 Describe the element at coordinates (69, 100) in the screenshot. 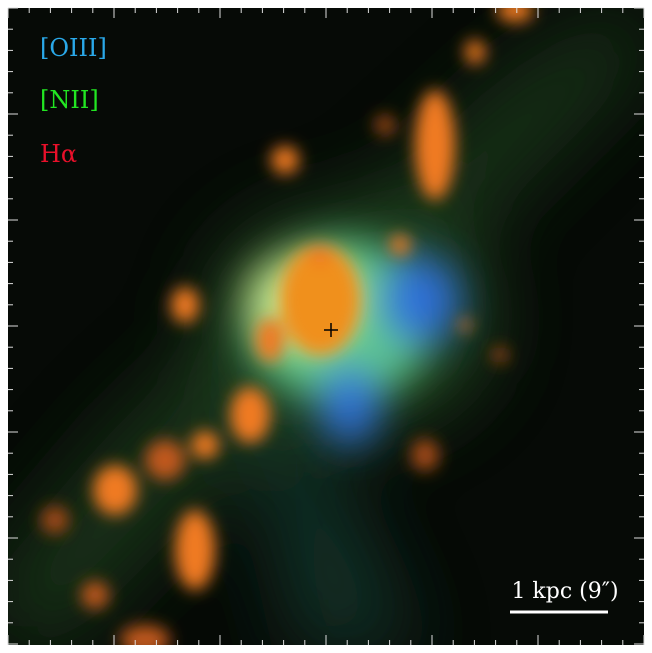

I see `legend-label: [NII]` at that location.